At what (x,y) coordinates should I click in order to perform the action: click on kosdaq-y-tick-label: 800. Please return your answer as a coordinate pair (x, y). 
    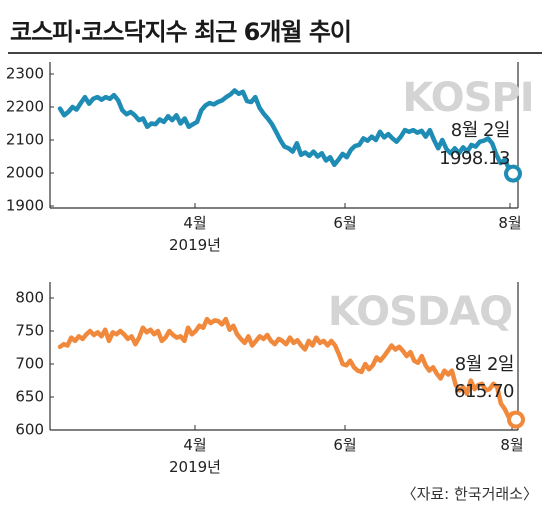
    Looking at the image, I should click on (29, 298).